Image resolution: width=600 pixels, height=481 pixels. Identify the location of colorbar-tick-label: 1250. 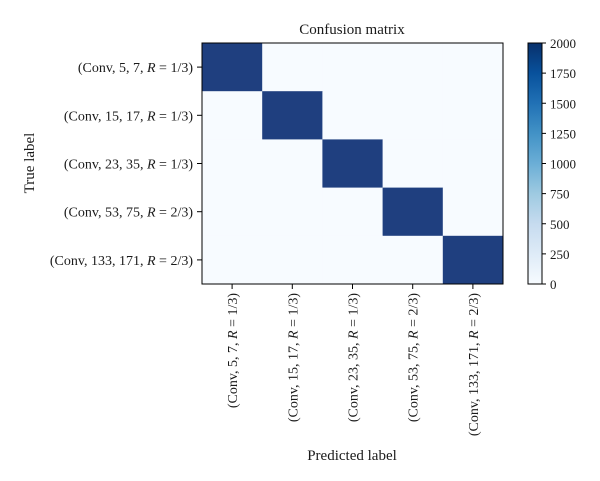
(563, 133).